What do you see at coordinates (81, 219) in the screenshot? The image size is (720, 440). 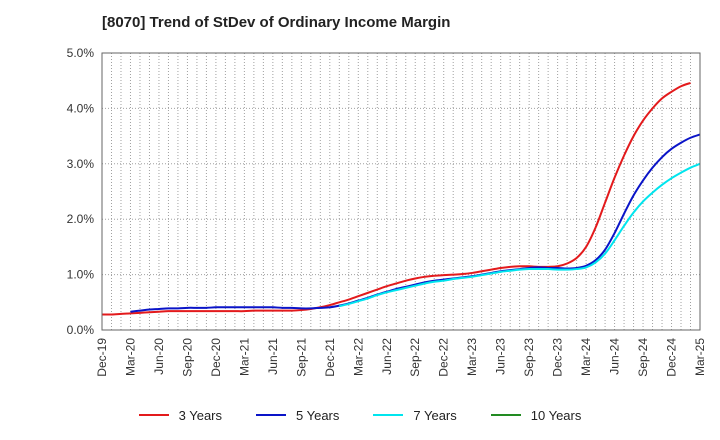 I see `y-tick-label: 2.0%` at bounding box center [81, 219].